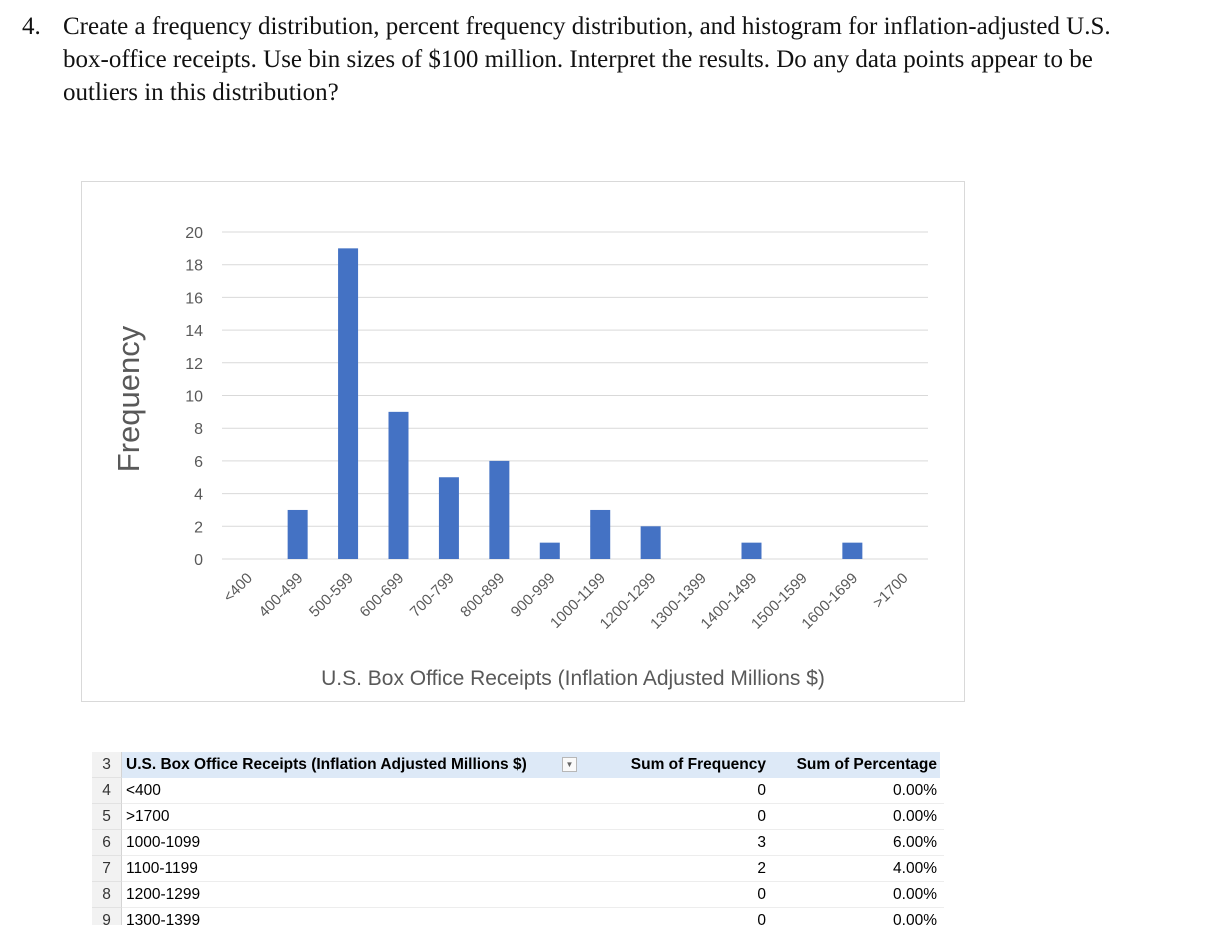 The image size is (1227, 925). I want to click on cell-frequency: 2, so click(761, 868).